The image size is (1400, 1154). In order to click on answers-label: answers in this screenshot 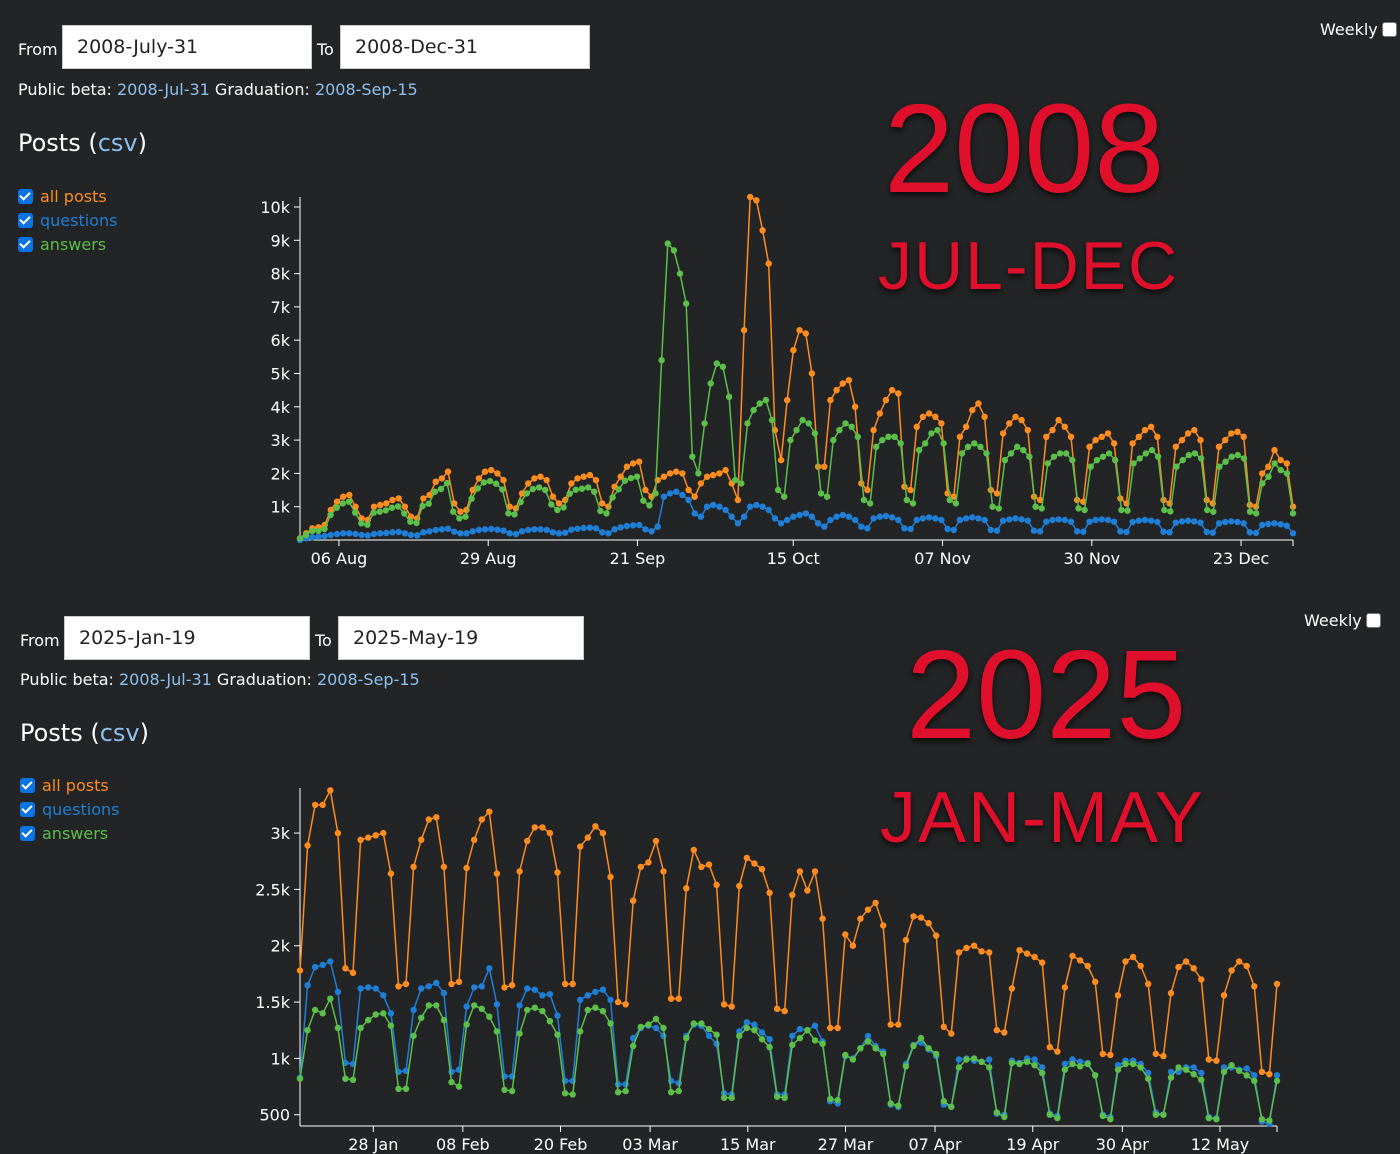, I will do `click(75, 833)`.